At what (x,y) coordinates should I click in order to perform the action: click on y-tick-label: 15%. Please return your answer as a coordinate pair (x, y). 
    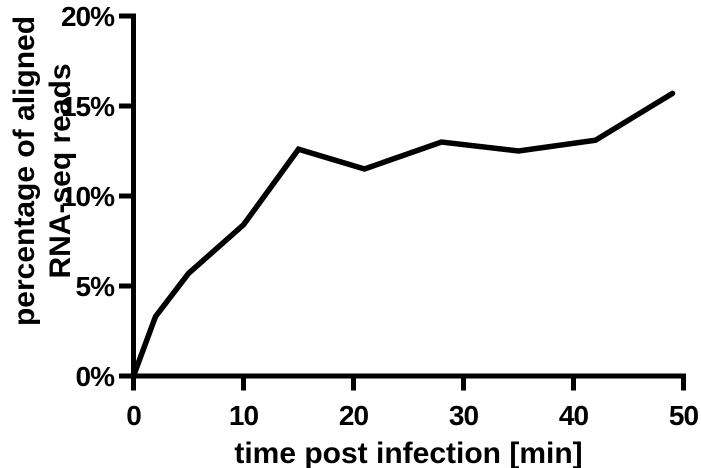
    Looking at the image, I should click on (88, 106).